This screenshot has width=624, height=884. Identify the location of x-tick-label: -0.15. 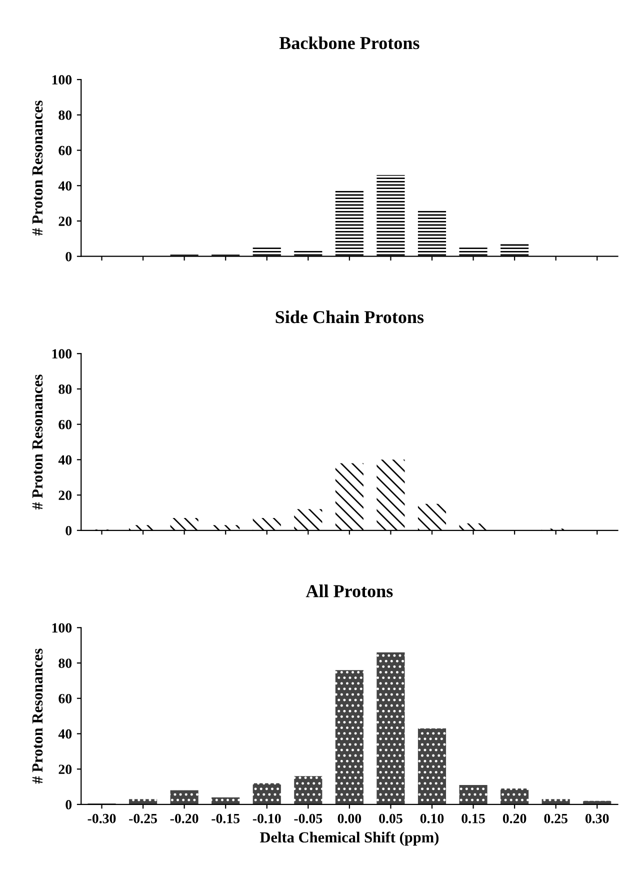
(226, 819).